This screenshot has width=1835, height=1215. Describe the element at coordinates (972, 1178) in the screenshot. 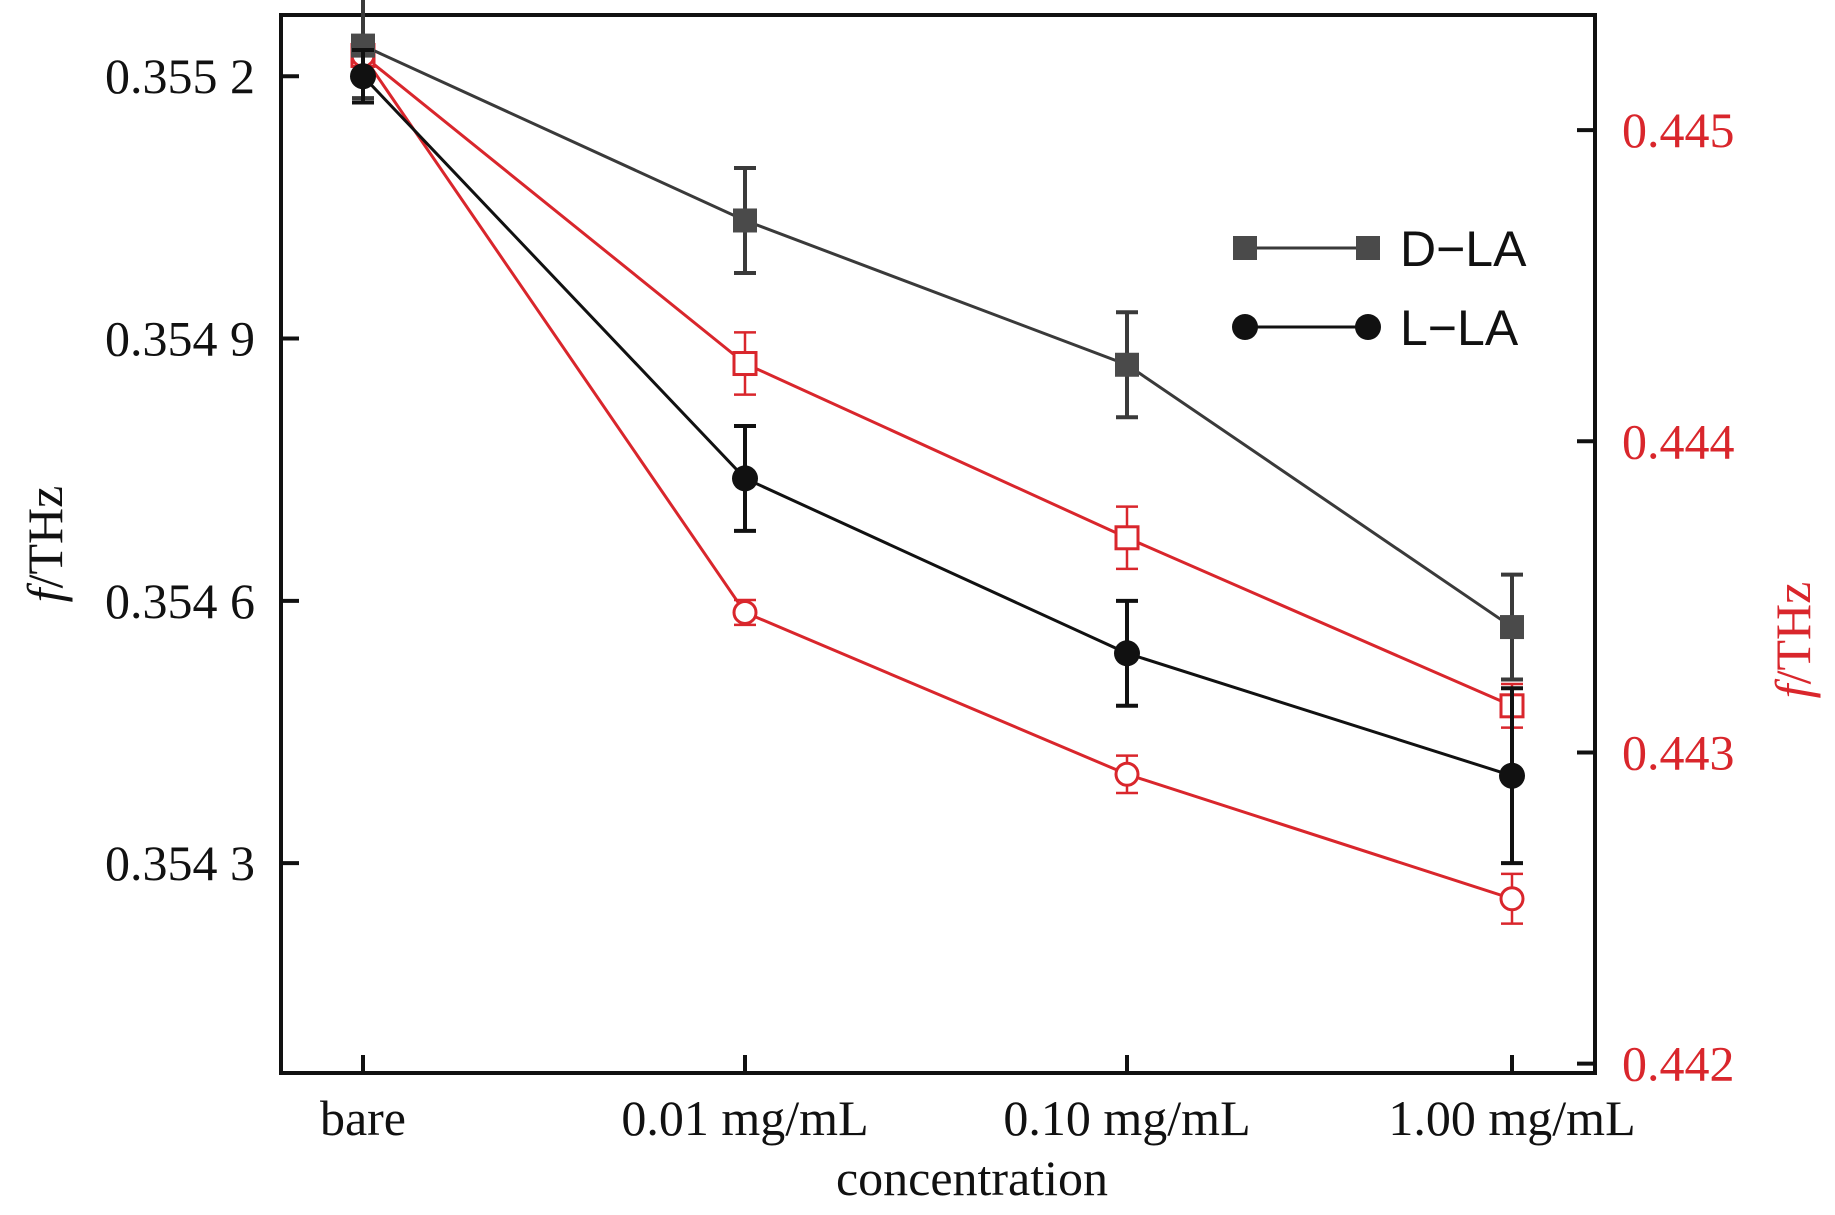

I see `x-axis-title: concentration` at that location.